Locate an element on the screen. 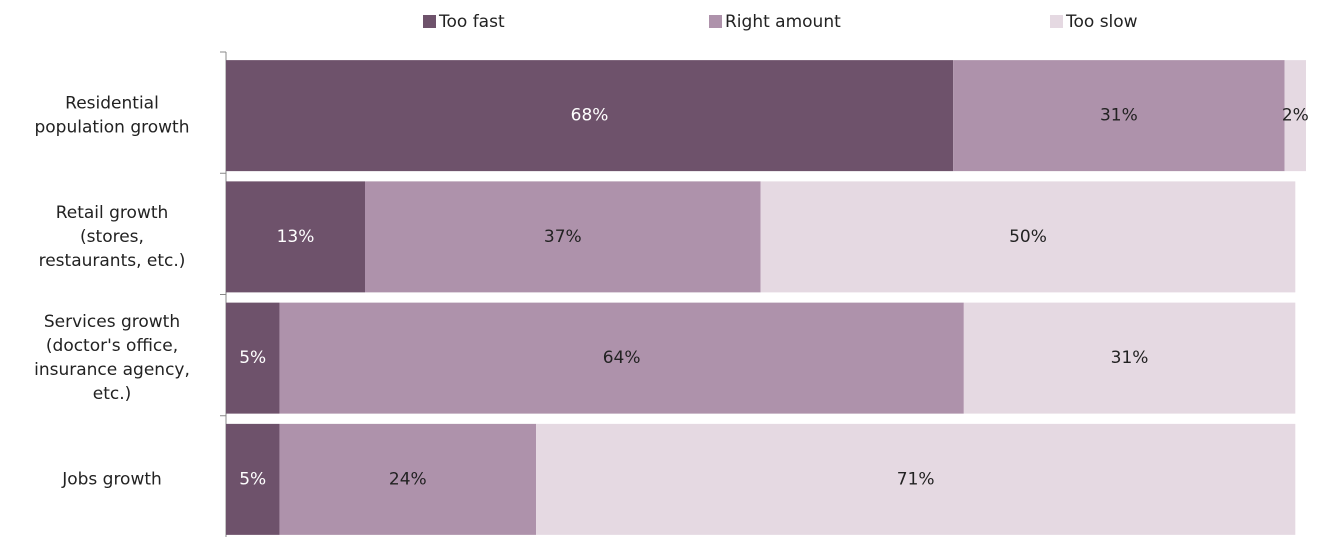 This screenshot has height=537, width=1323. value-label: 71% is located at coordinates (916, 479).